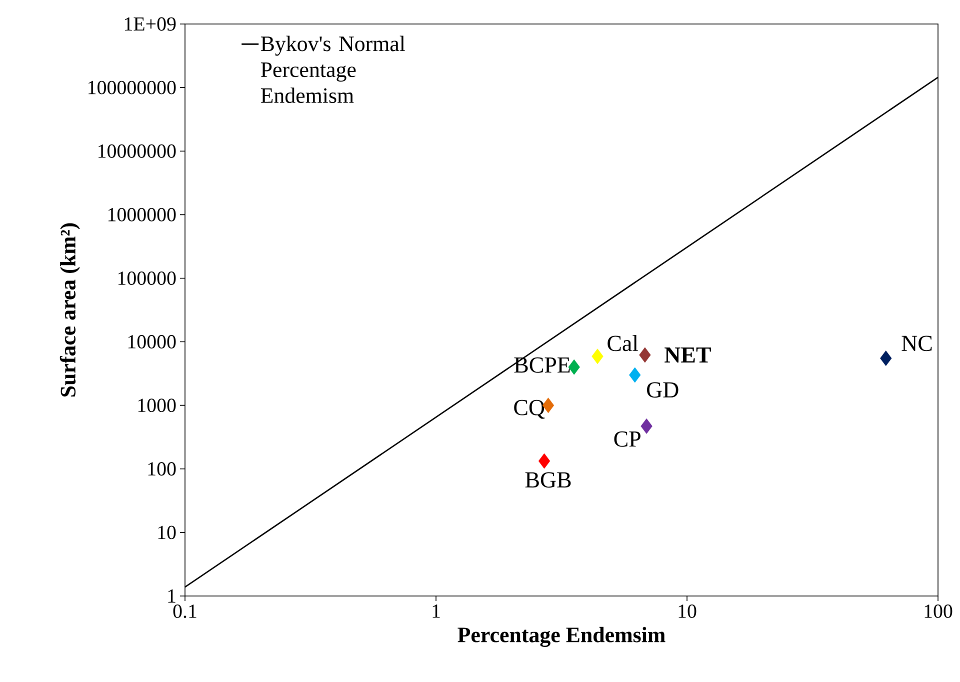 The width and height of the screenshot is (960, 682). I want to click on y-tick-label: 10000000, so click(137, 151).